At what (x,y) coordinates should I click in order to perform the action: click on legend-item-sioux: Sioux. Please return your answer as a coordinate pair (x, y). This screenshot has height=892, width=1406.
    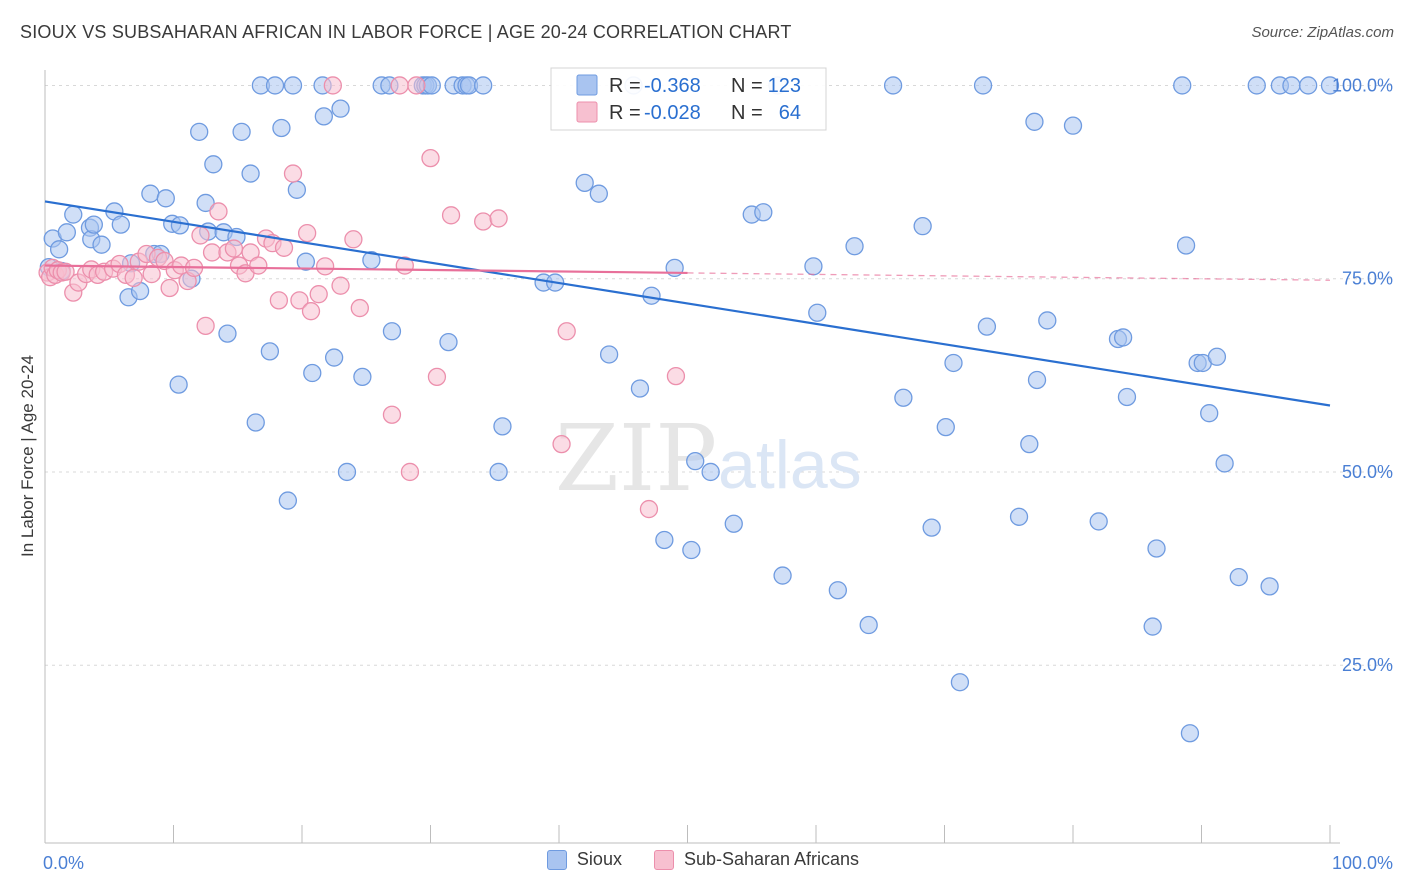
    Looking at the image, I should click on (584, 859).